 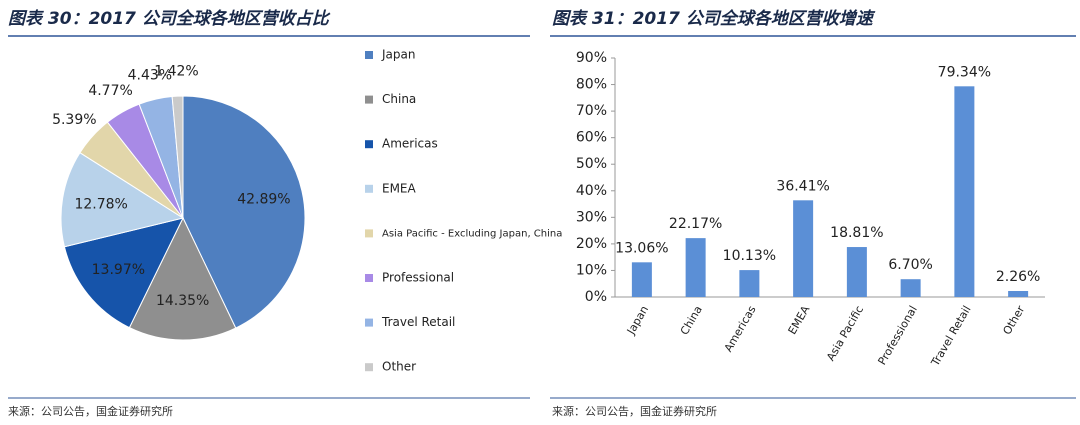 What do you see at coordinates (472, 233) in the screenshot?
I see `legend-label: Asia Pacific - Excluding Japan, China` at bounding box center [472, 233].